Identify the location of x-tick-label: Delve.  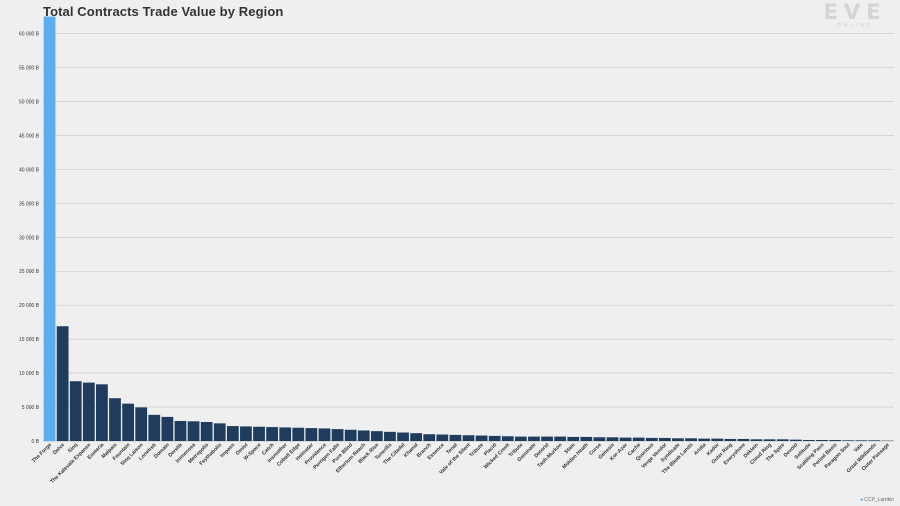
(59, 449).